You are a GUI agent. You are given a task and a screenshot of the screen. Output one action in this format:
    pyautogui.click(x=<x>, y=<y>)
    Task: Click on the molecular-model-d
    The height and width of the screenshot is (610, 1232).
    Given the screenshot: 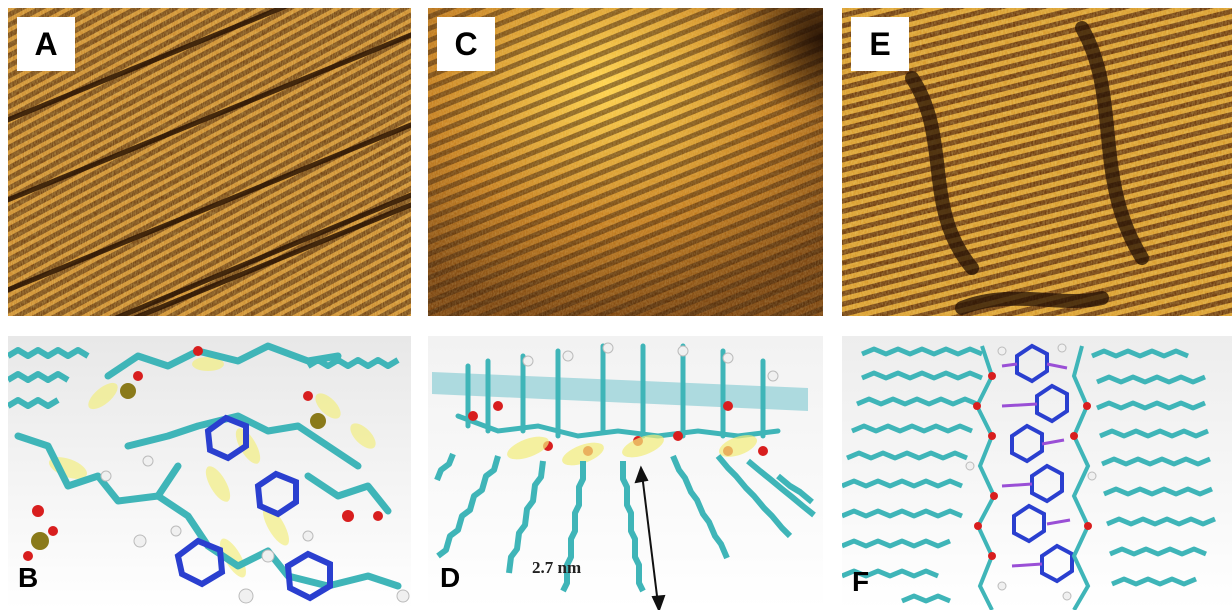 What is the action you would take?
    pyautogui.click(x=625, y=473)
    